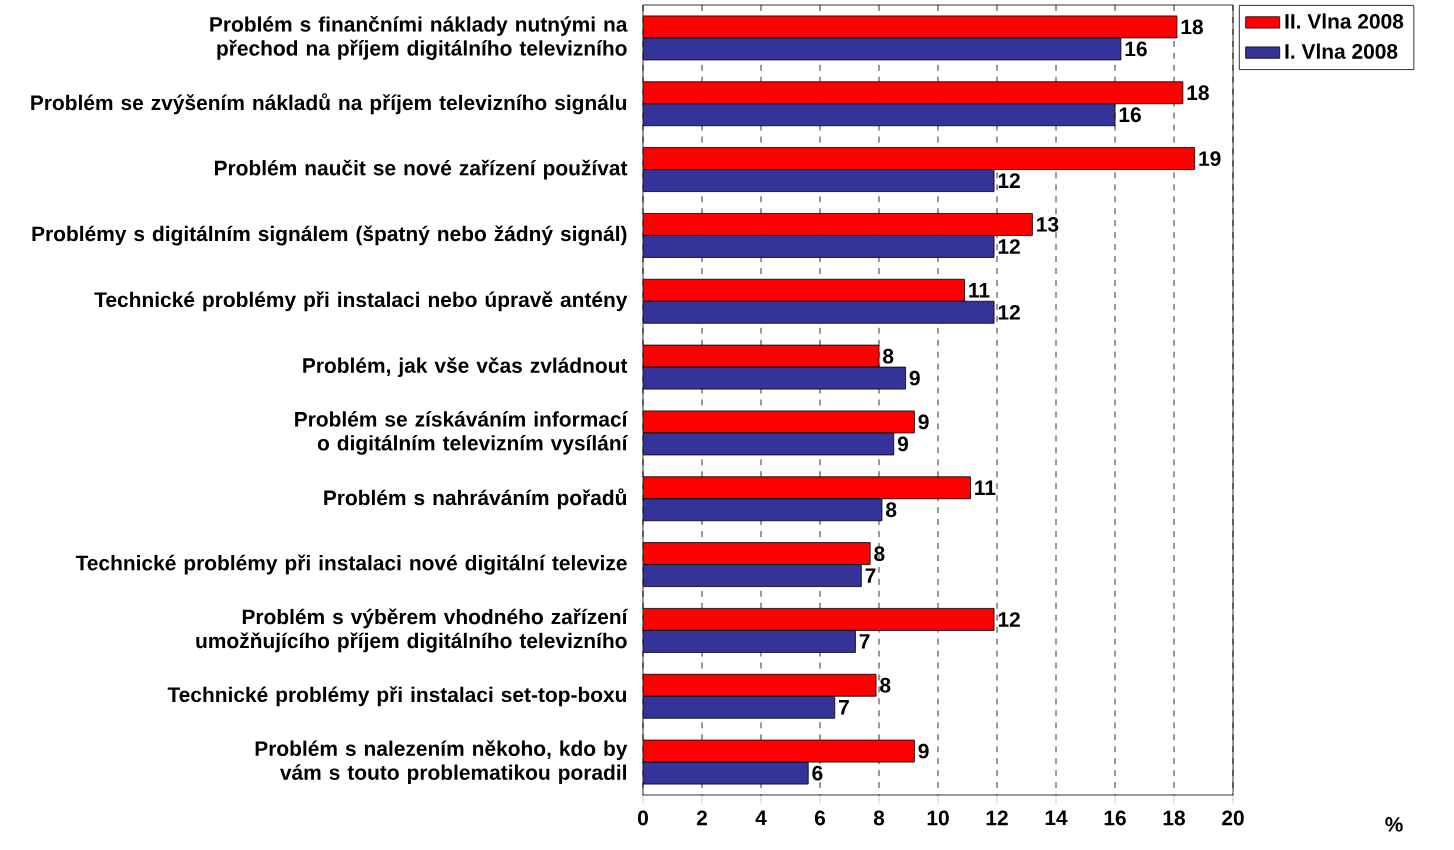 This screenshot has width=1454, height=850. I want to click on x-tick-label: 12, so click(997, 818).